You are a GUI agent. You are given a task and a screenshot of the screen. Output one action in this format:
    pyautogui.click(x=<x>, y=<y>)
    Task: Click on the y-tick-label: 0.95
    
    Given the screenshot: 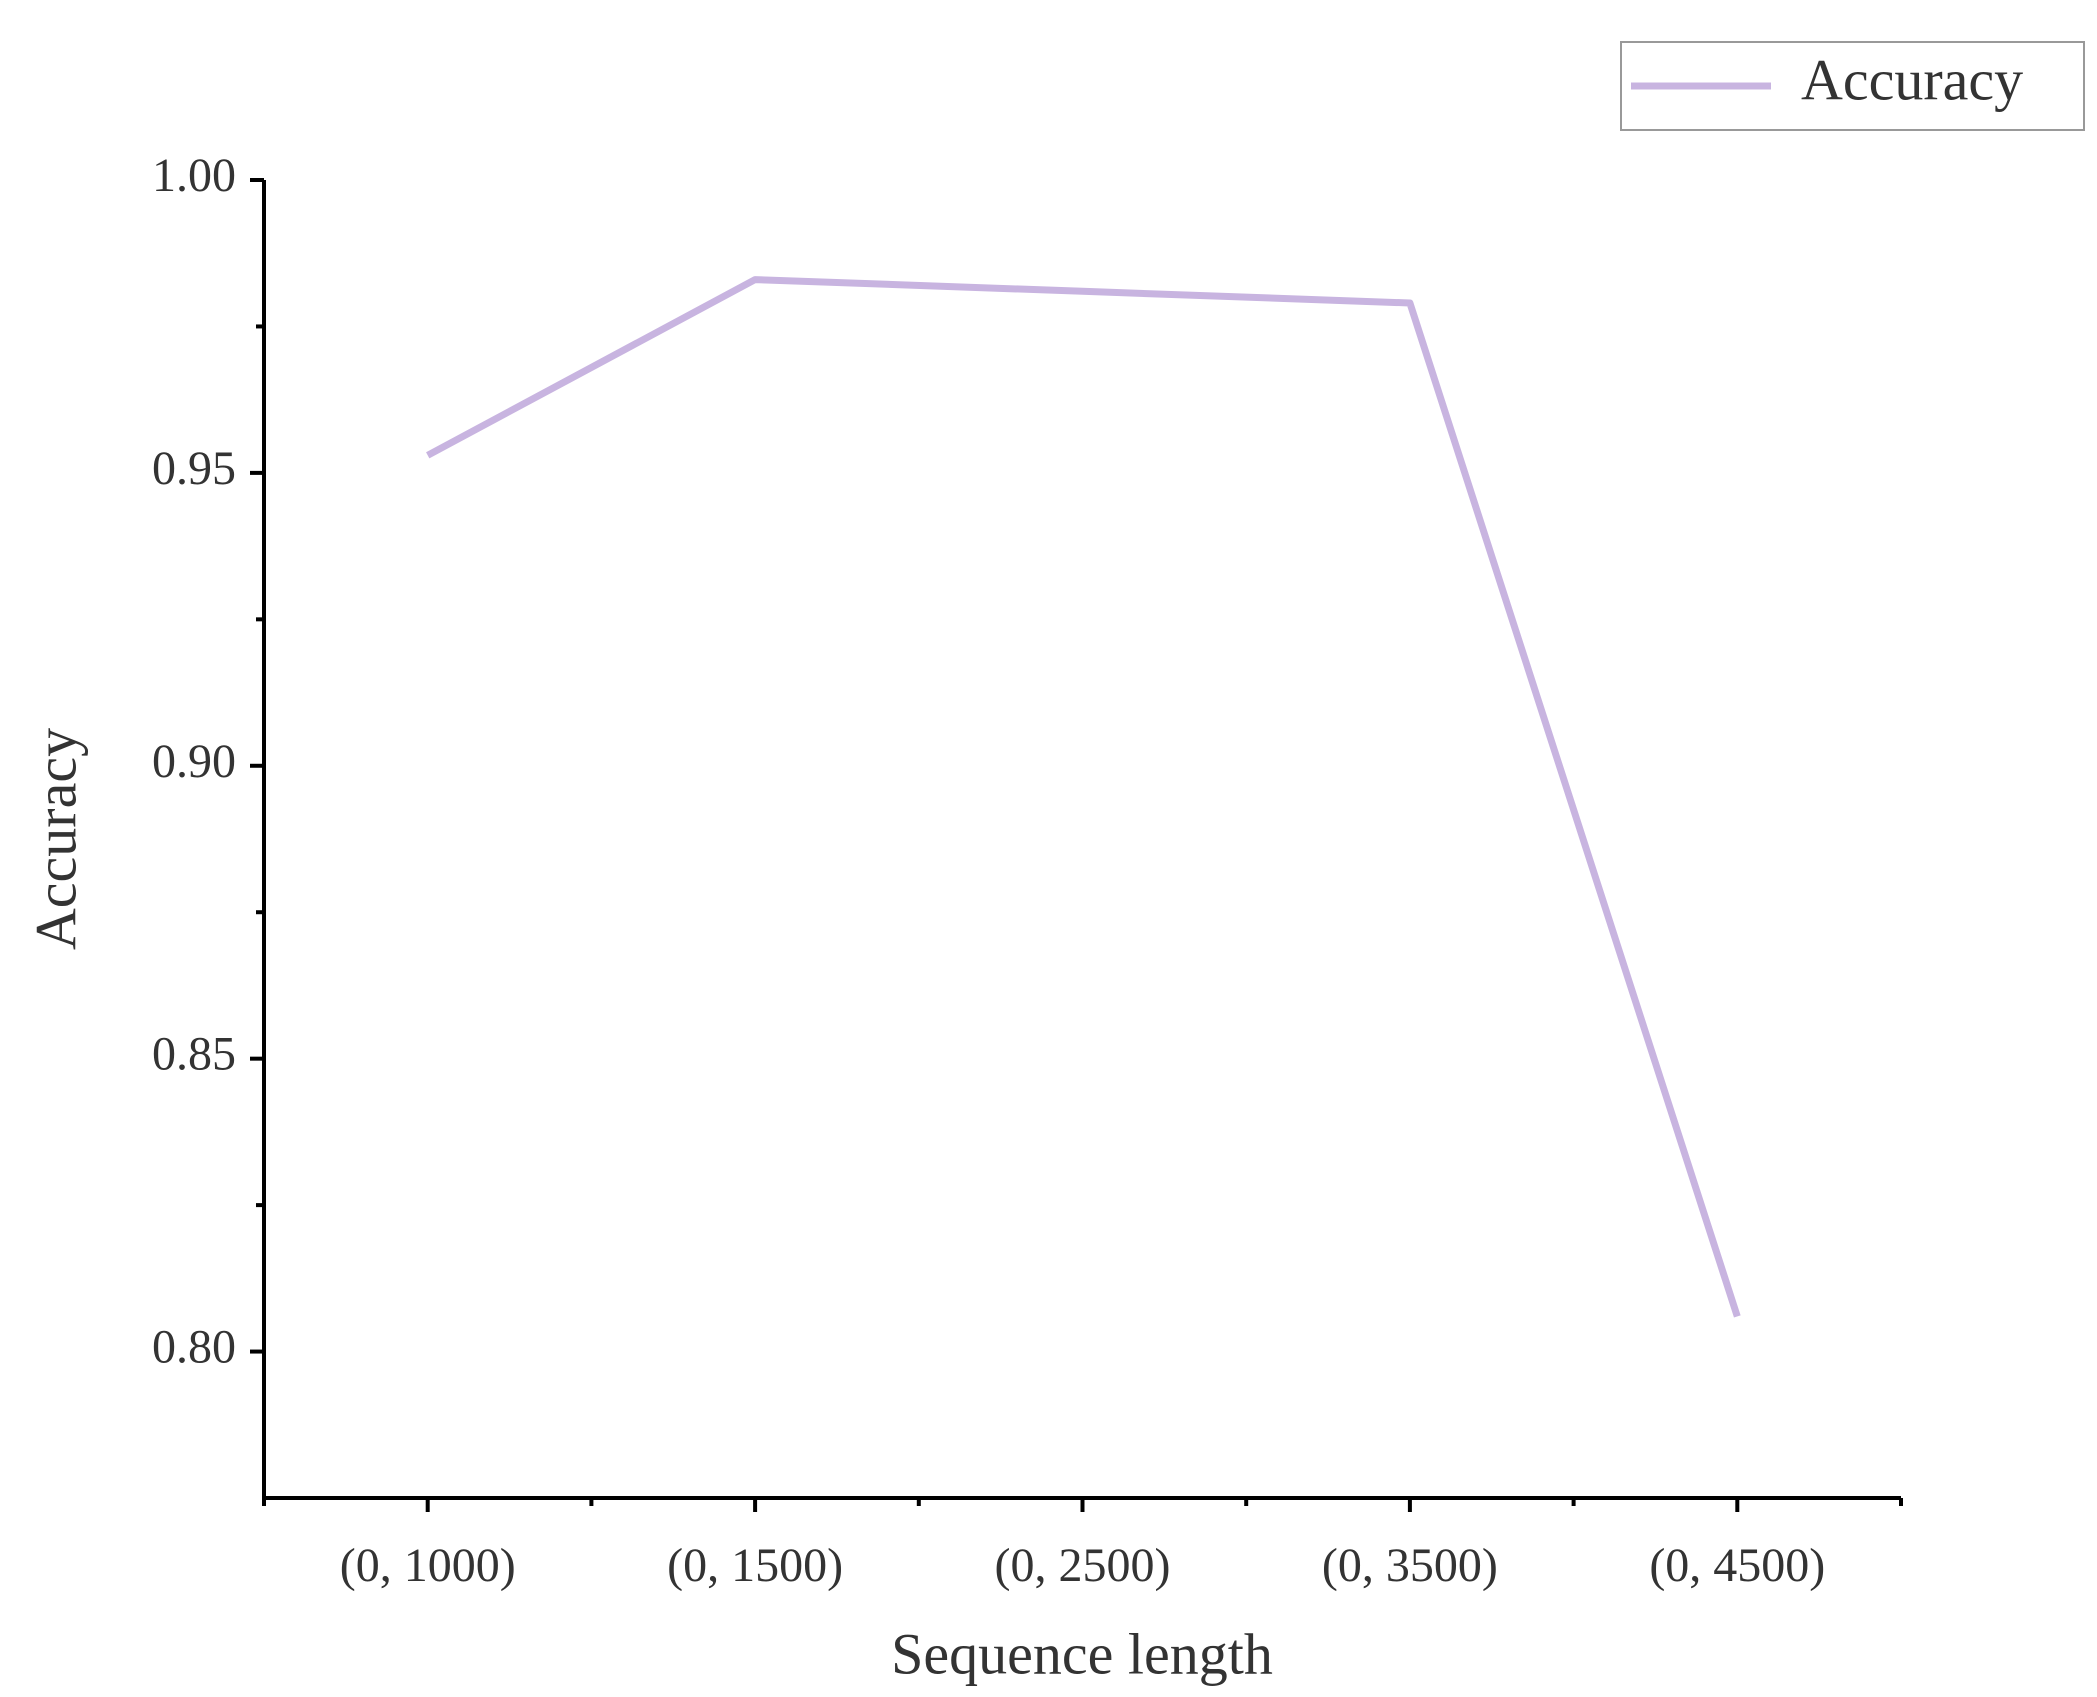 What is the action you would take?
    pyautogui.click(x=194, y=468)
    